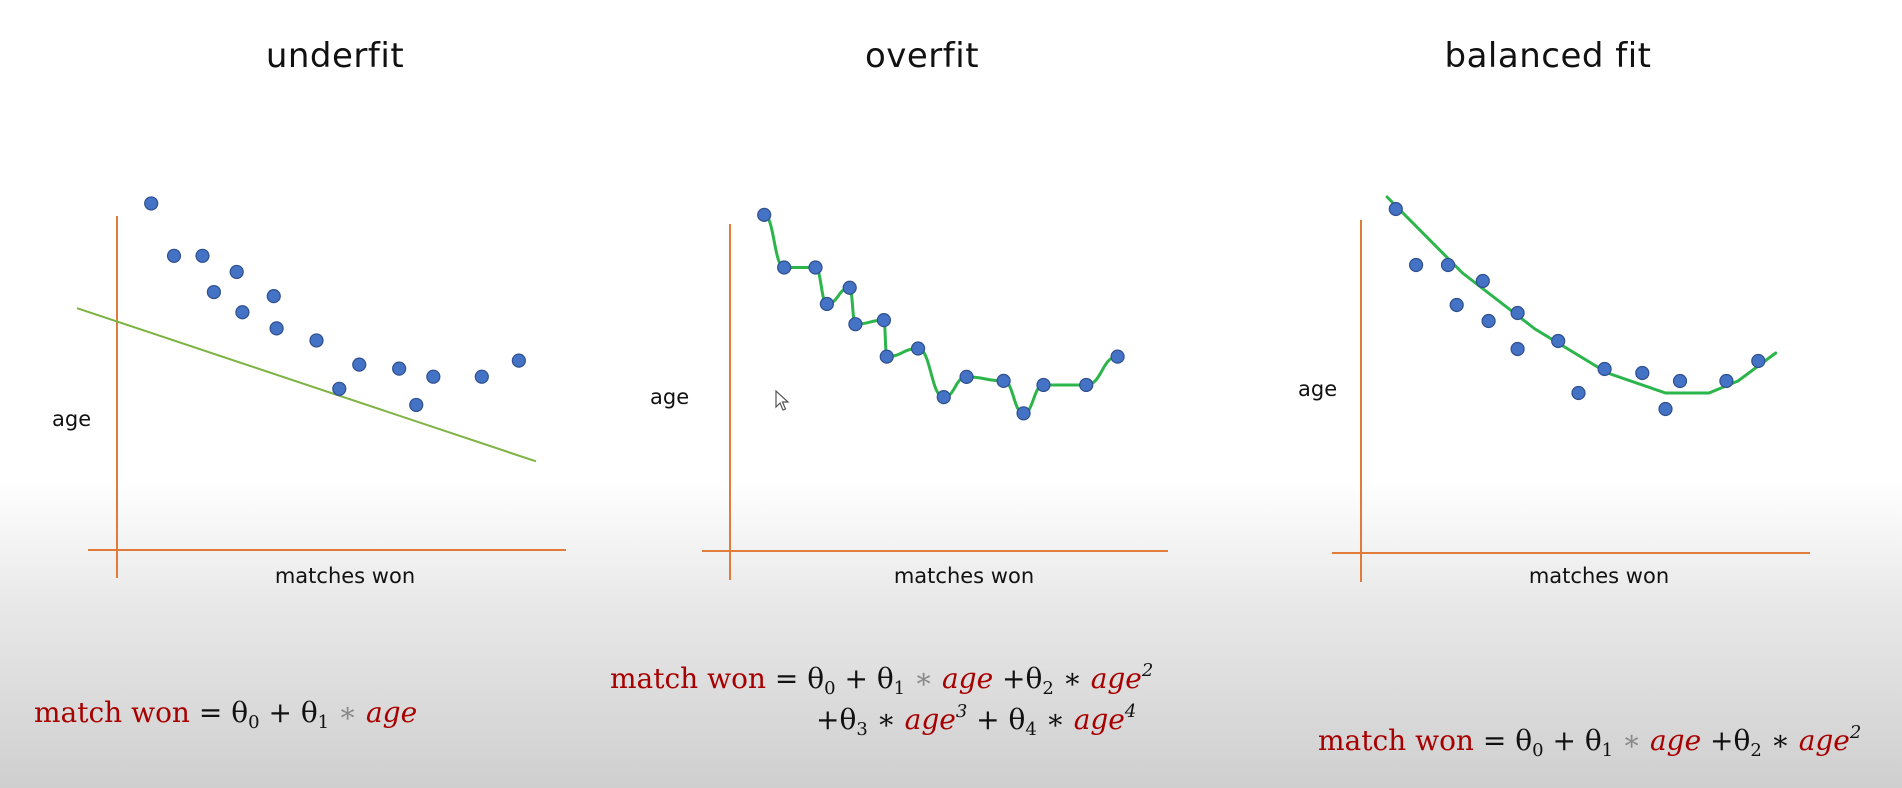  Describe the element at coordinates (853, 721) in the screenshot. I see `formula-term: θ3` at that location.